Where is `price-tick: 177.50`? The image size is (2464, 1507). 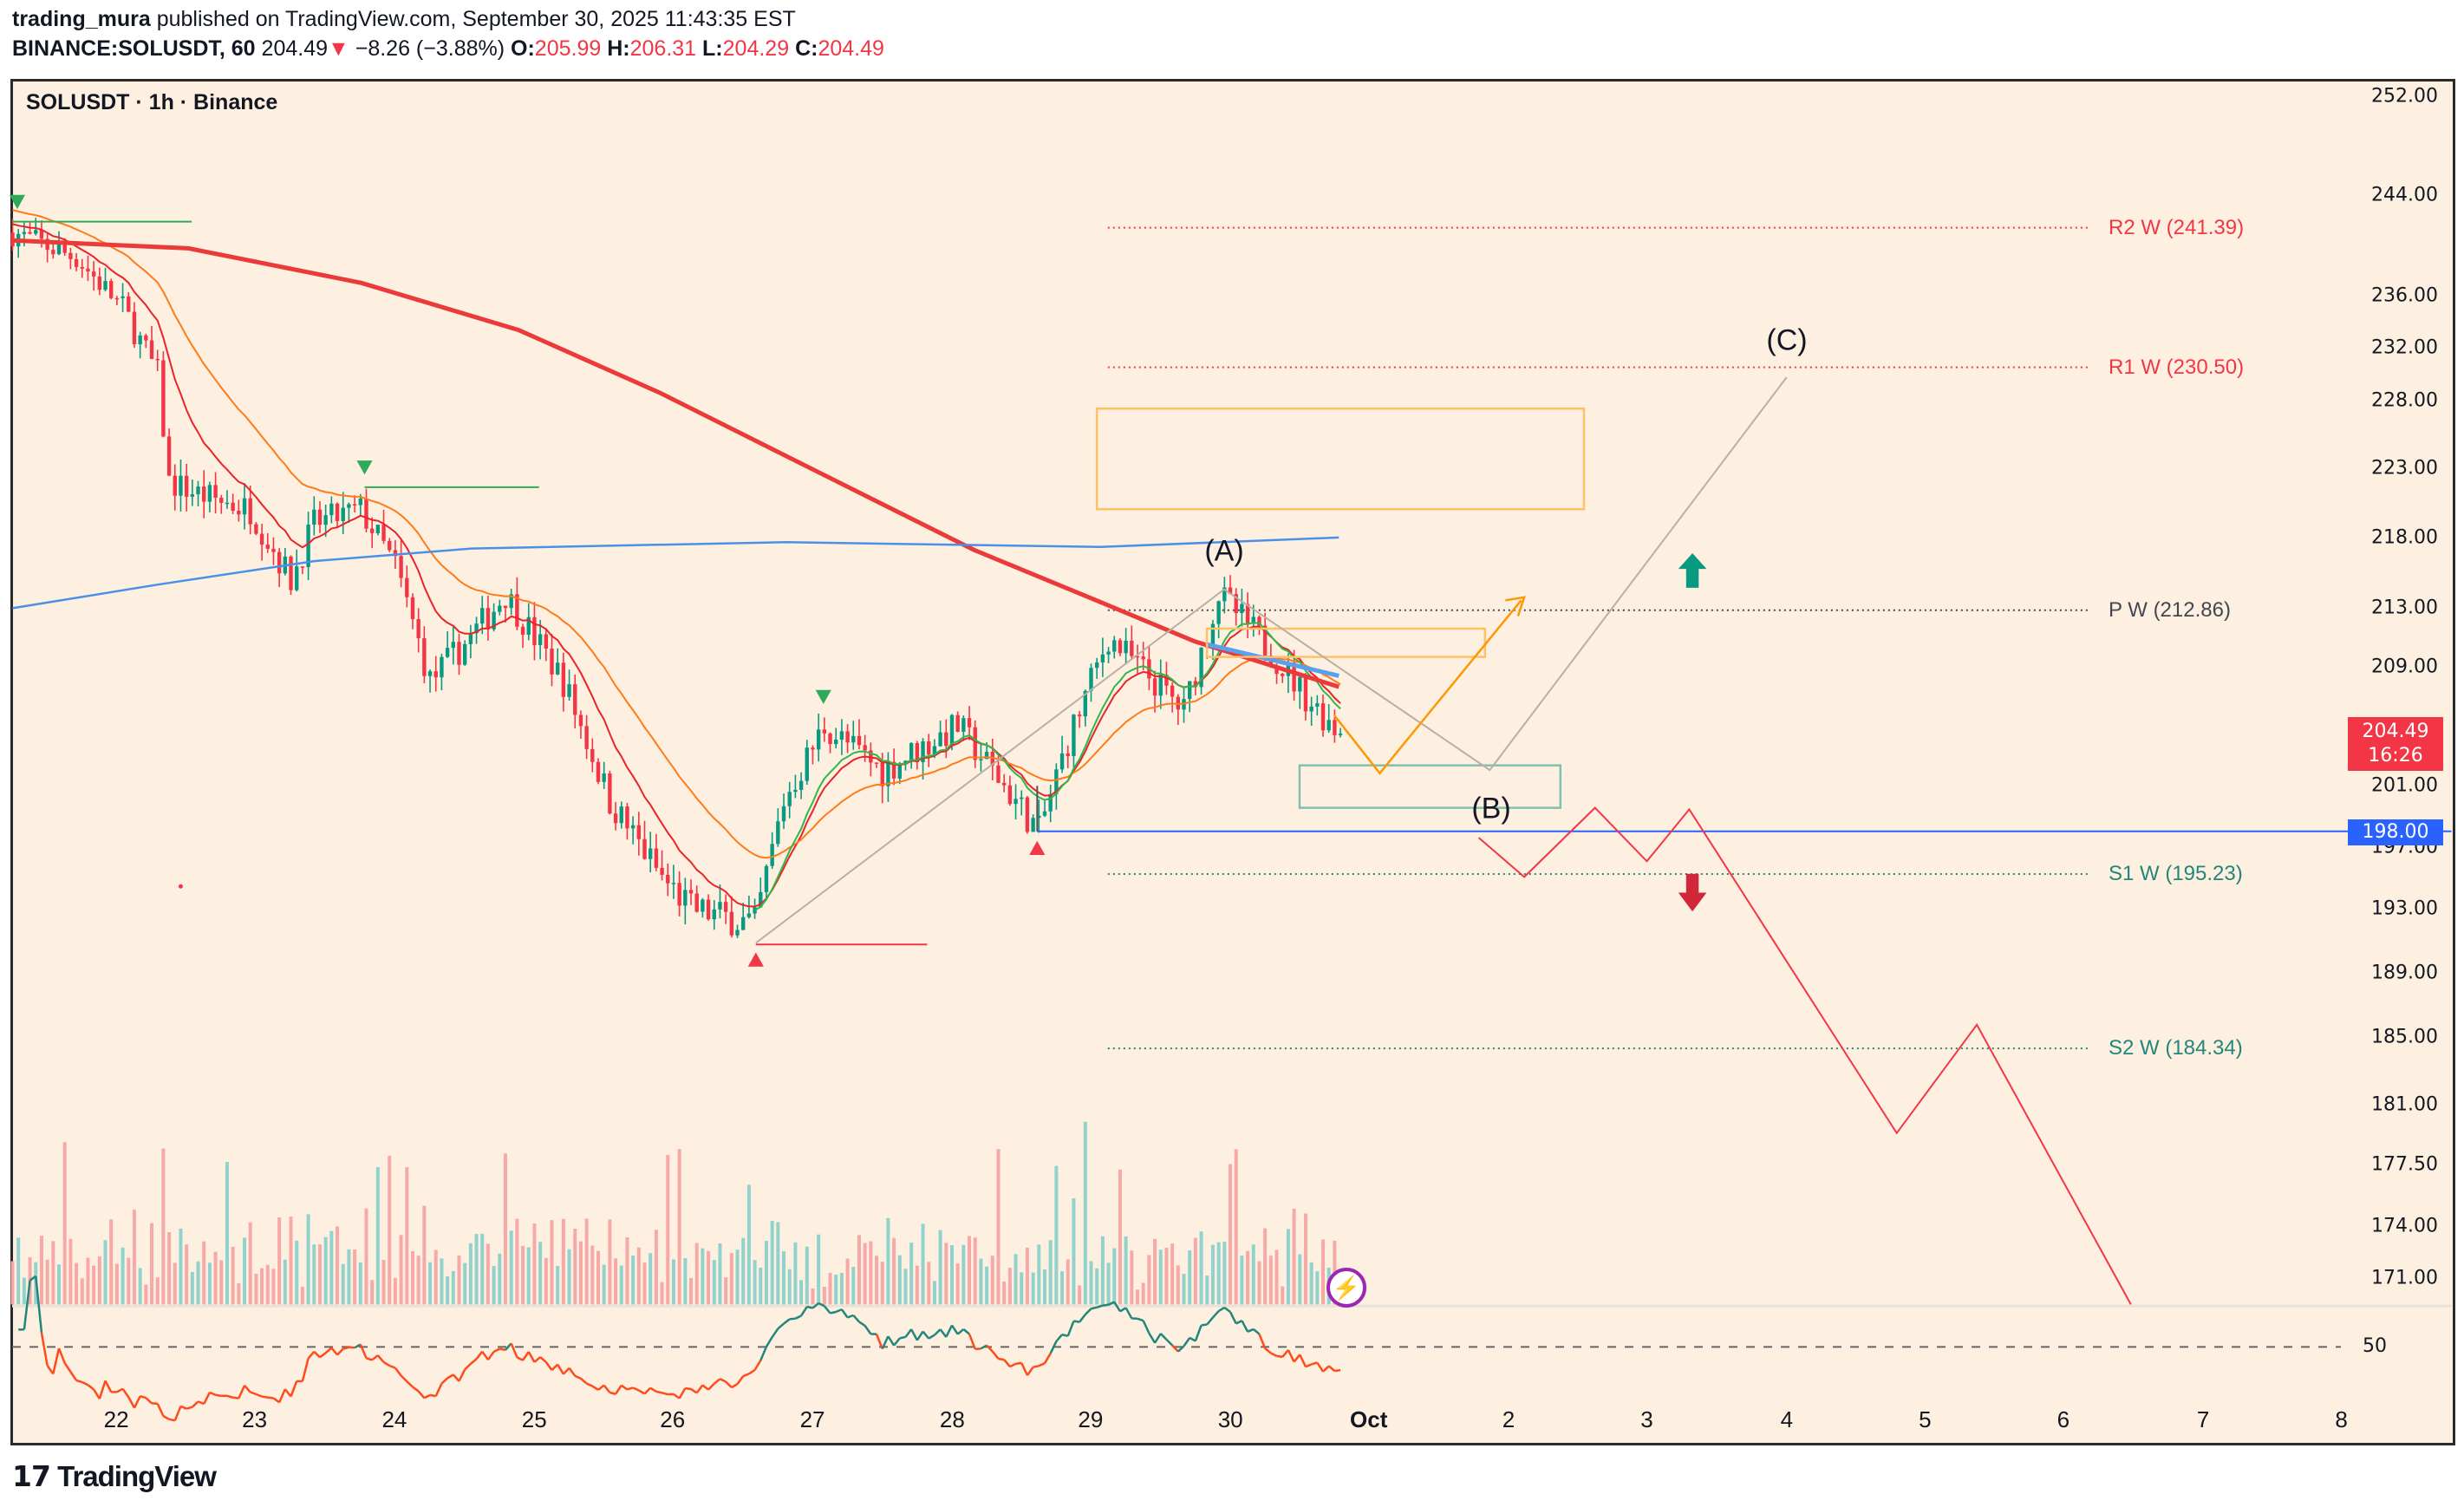 price-tick: 177.50 is located at coordinates (2404, 1164).